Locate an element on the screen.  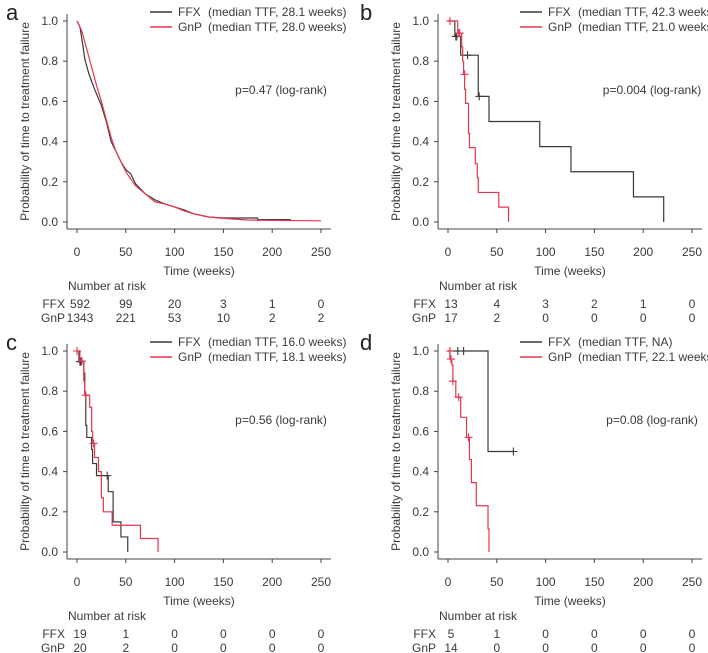
risk-count: 19 is located at coordinates (80, 634).